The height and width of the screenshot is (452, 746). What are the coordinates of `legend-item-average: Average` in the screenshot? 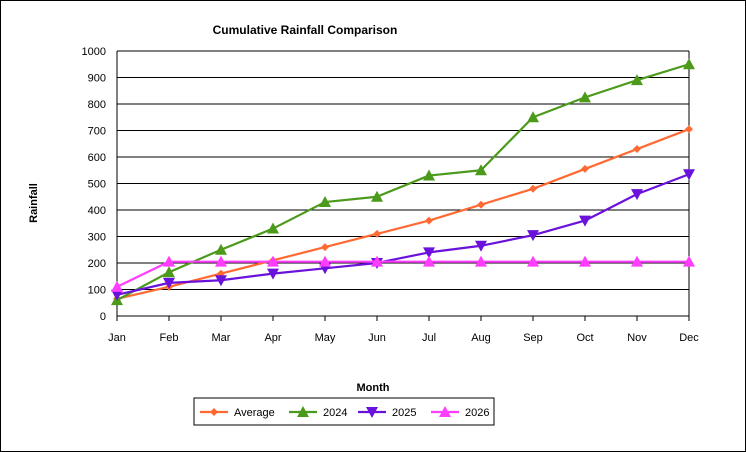 It's located at (237, 413).